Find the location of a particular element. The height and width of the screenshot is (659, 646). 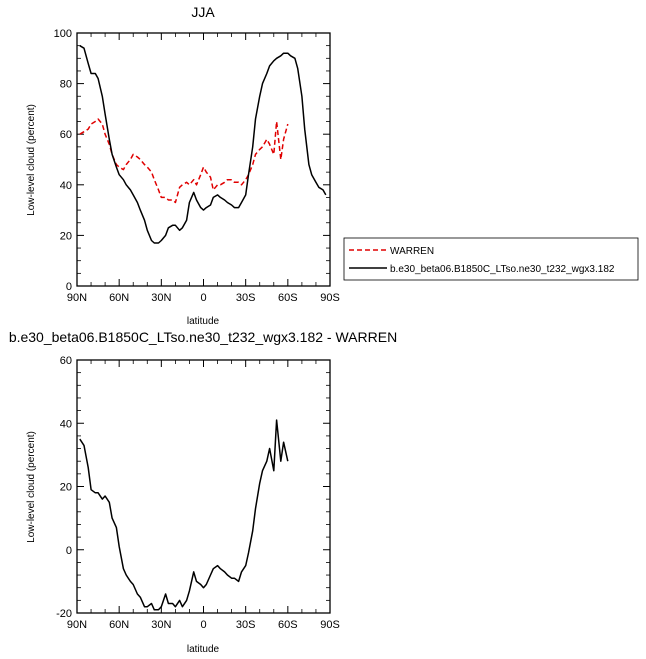

bottom-x-tick-label: 0 is located at coordinates (203, 625).